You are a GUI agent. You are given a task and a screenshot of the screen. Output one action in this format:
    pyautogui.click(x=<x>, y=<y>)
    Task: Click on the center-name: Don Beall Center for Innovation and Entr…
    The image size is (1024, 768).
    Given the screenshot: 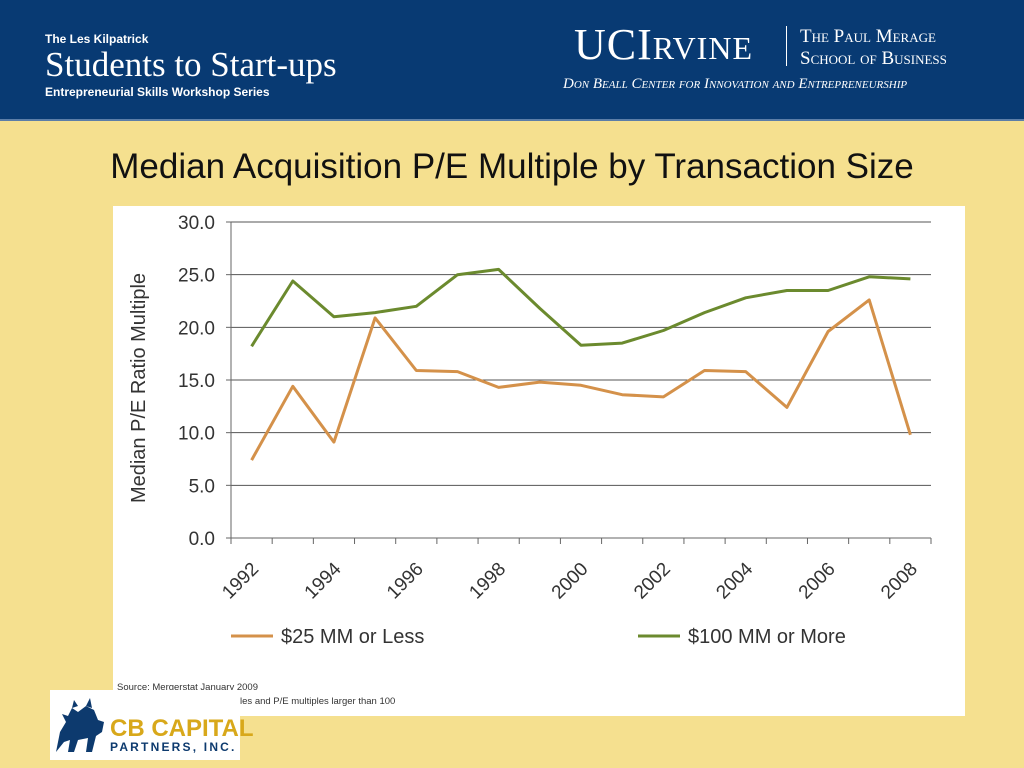 What is the action you would take?
    pyautogui.click(x=735, y=84)
    